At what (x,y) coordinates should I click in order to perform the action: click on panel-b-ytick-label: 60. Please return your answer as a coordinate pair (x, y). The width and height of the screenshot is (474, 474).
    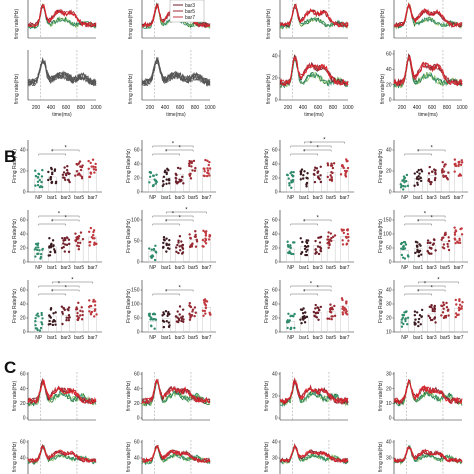
    Looking at the image, I should click on (137, 151).